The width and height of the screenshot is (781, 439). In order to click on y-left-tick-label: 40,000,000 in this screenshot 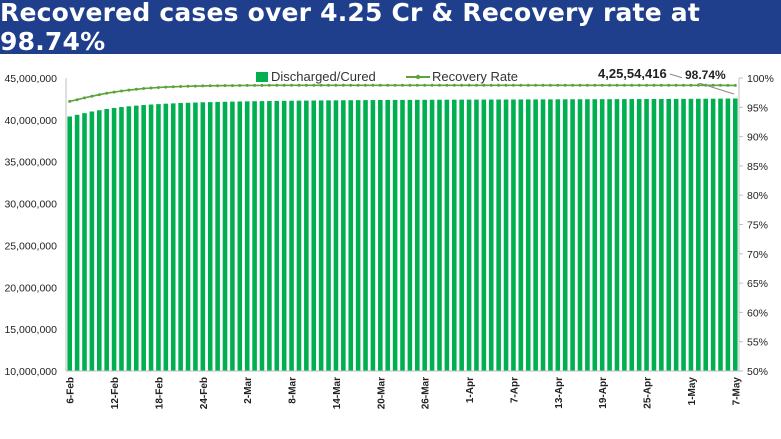, I will do `click(30, 121)`.